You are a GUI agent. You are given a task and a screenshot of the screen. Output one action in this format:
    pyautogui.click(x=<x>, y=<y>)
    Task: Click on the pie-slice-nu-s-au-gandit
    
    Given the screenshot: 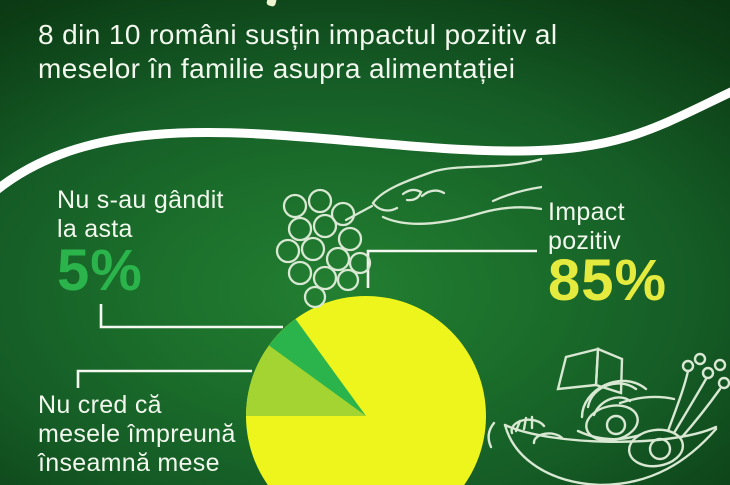 What is the action you would take?
    pyautogui.click(x=317, y=367)
    